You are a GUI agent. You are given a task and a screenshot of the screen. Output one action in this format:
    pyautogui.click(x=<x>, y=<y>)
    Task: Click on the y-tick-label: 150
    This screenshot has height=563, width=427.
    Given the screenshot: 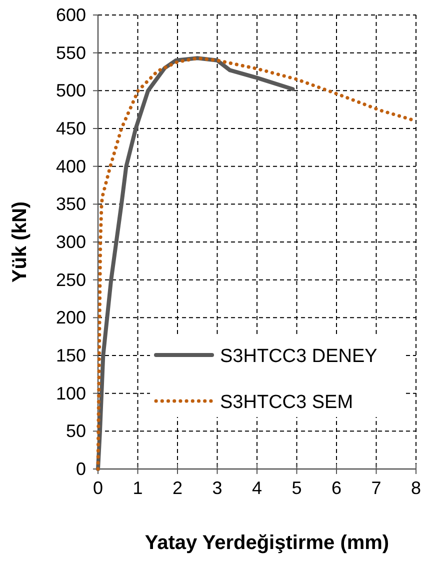 What is the action you would take?
    pyautogui.click(x=71, y=356)
    